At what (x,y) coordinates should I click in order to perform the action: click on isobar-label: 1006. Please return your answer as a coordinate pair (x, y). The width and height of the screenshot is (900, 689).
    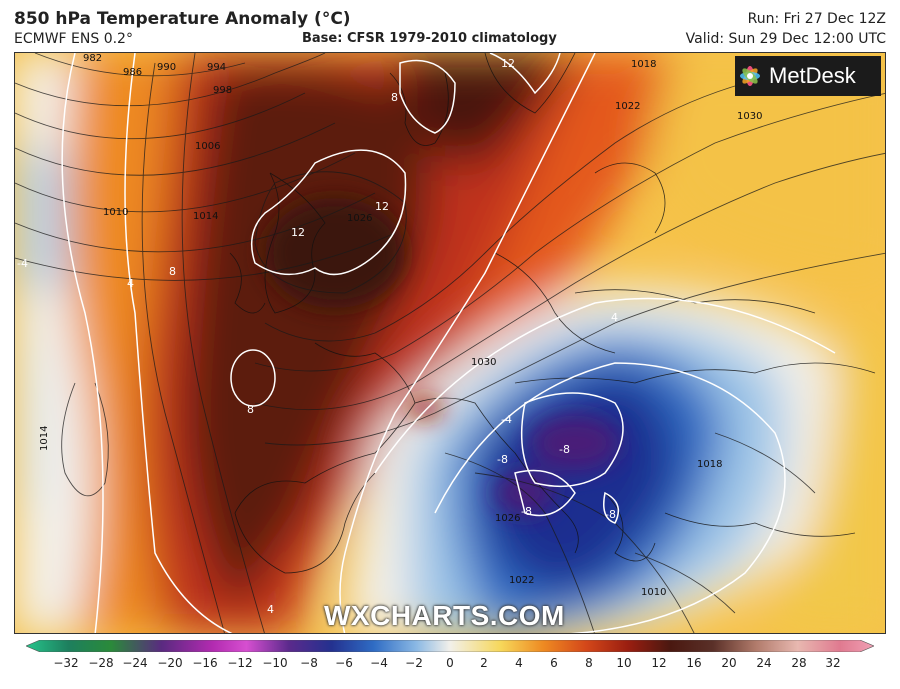
    Looking at the image, I should click on (207, 146).